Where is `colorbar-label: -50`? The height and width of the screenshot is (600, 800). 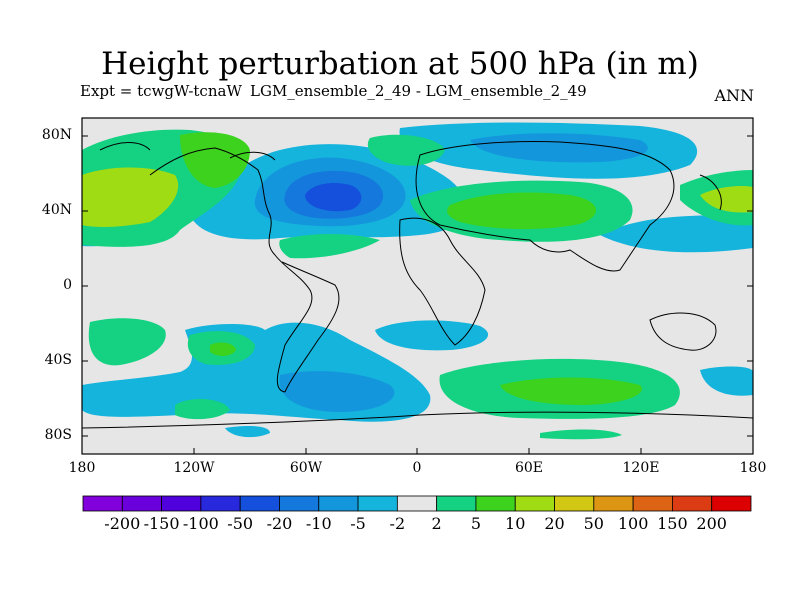
colorbar-label: -50 is located at coordinates (240, 523).